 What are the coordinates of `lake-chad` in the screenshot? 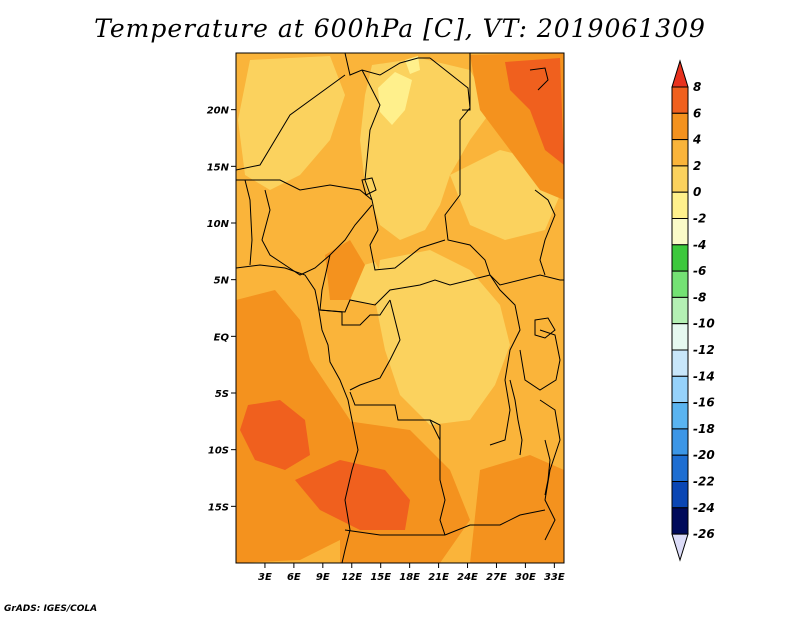 It's located at (369, 186).